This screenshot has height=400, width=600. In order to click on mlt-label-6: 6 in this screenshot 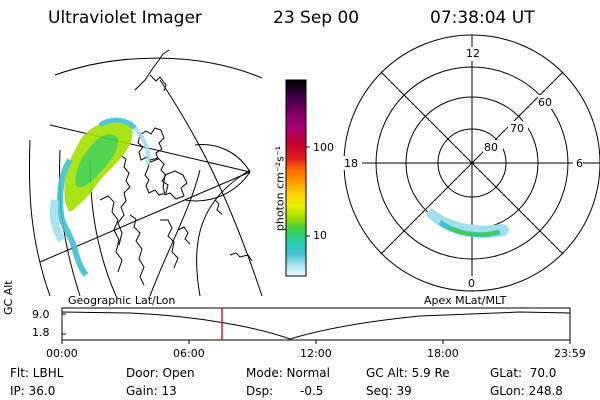, I will do `click(579, 163)`.